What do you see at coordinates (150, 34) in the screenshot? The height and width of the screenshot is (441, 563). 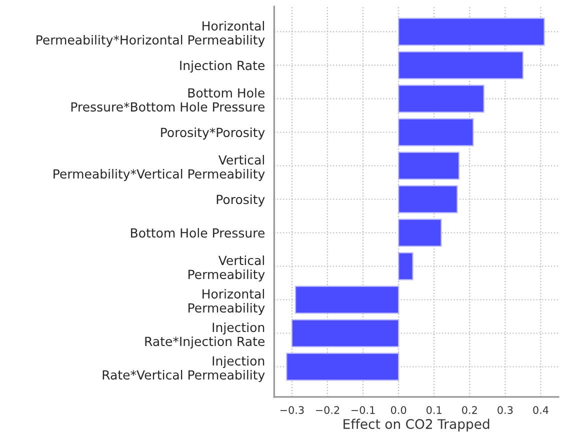 I see `y-tick-label: Horizontal Permeability*Horizontal Permeability` at bounding box center [150, 34].